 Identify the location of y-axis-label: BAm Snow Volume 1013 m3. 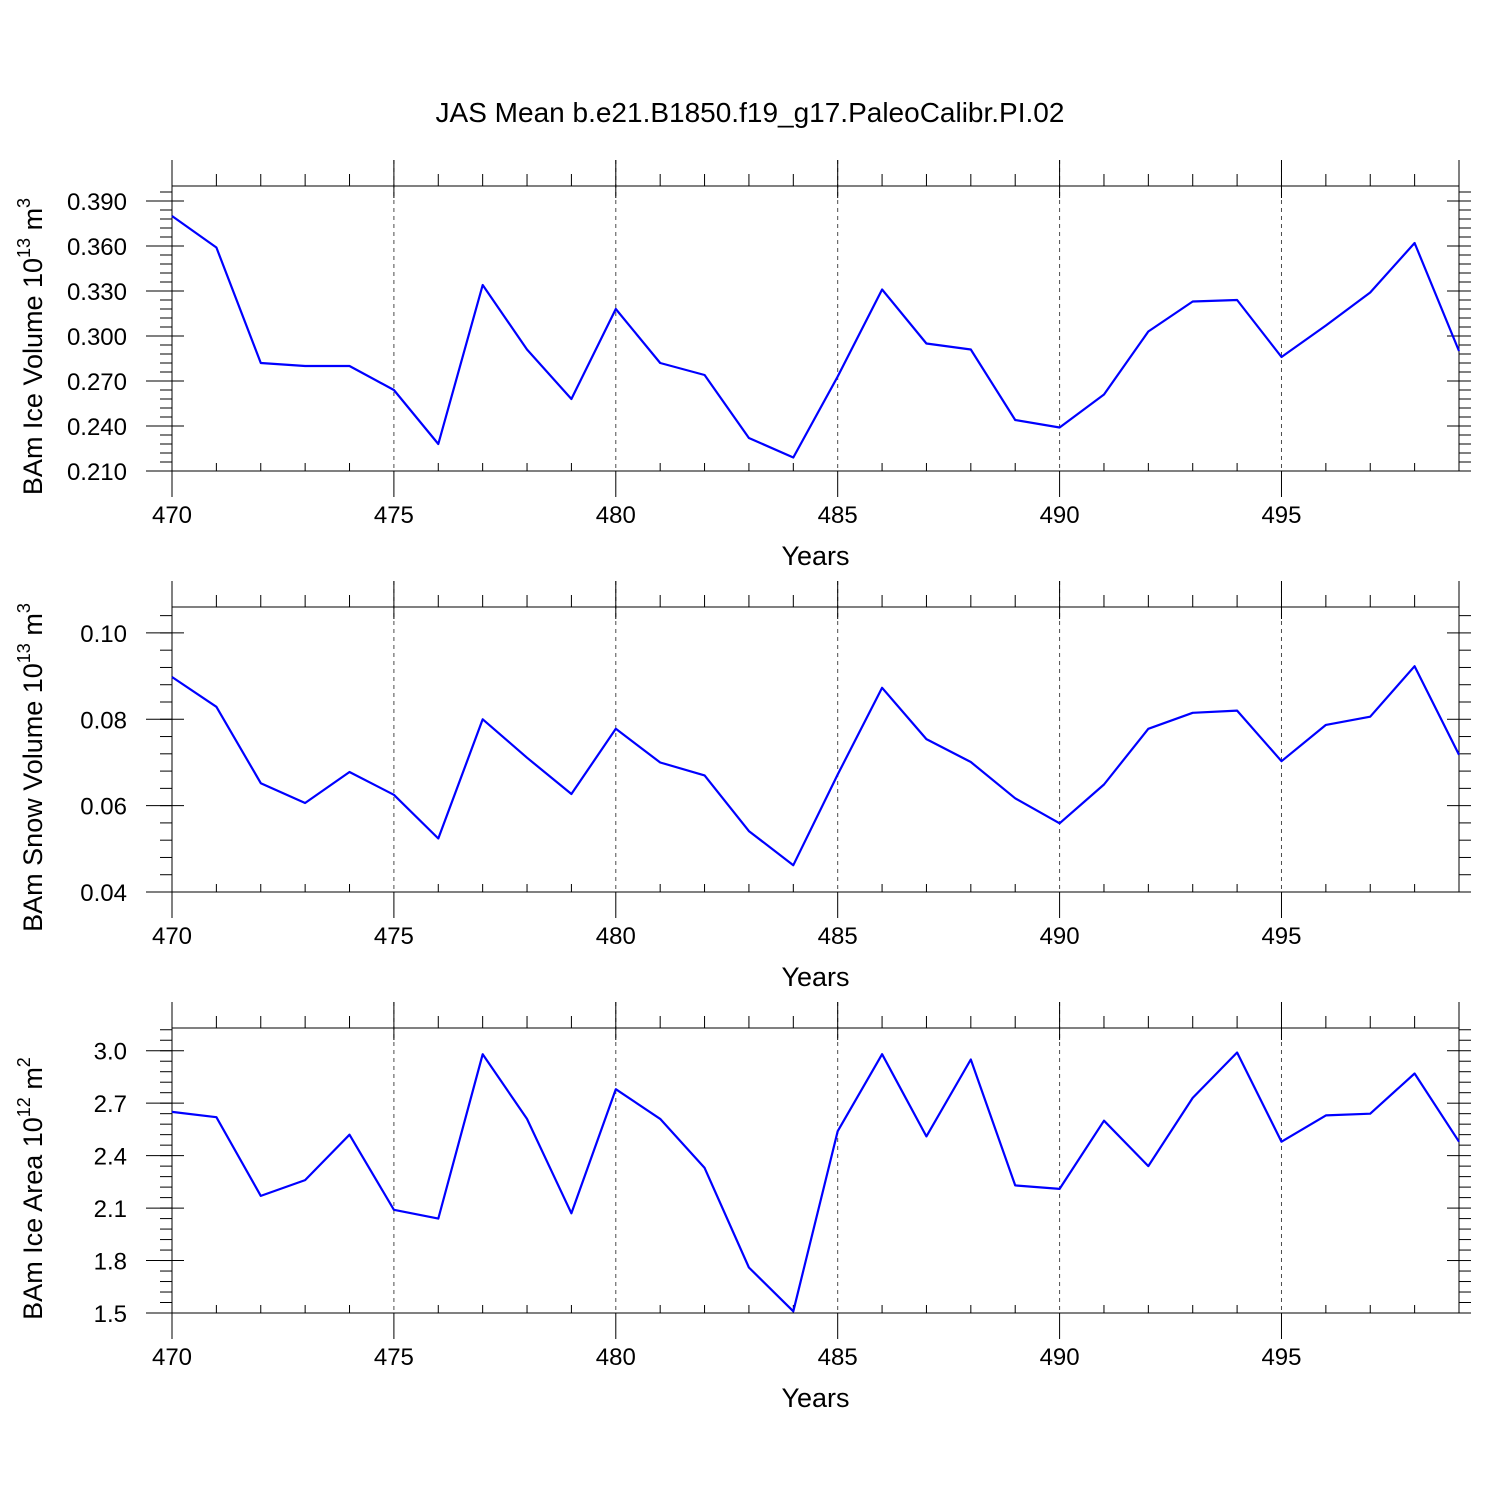
(31, 767).